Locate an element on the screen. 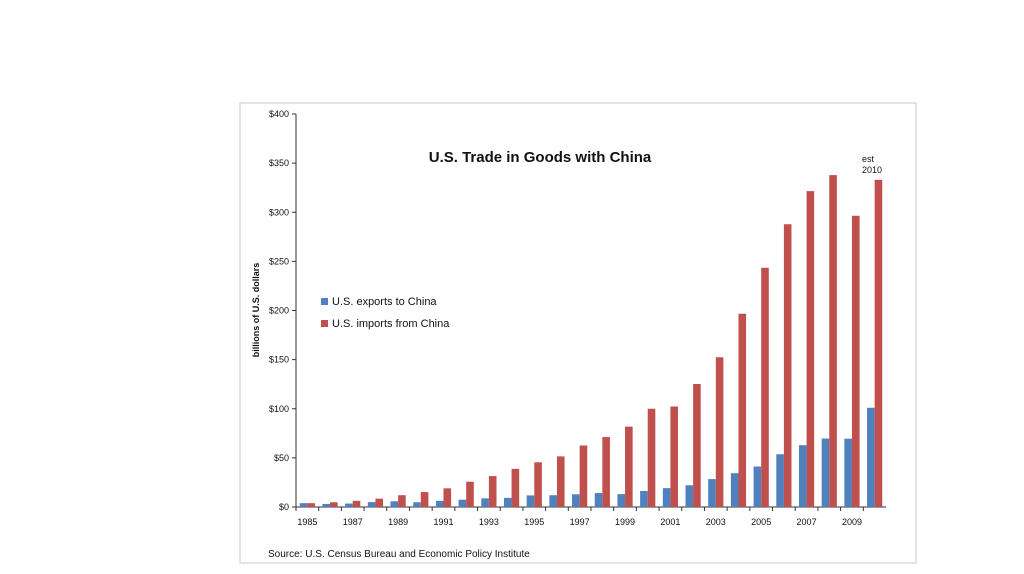  x-tick-label: 1991 is located at coordinates (443, 522).